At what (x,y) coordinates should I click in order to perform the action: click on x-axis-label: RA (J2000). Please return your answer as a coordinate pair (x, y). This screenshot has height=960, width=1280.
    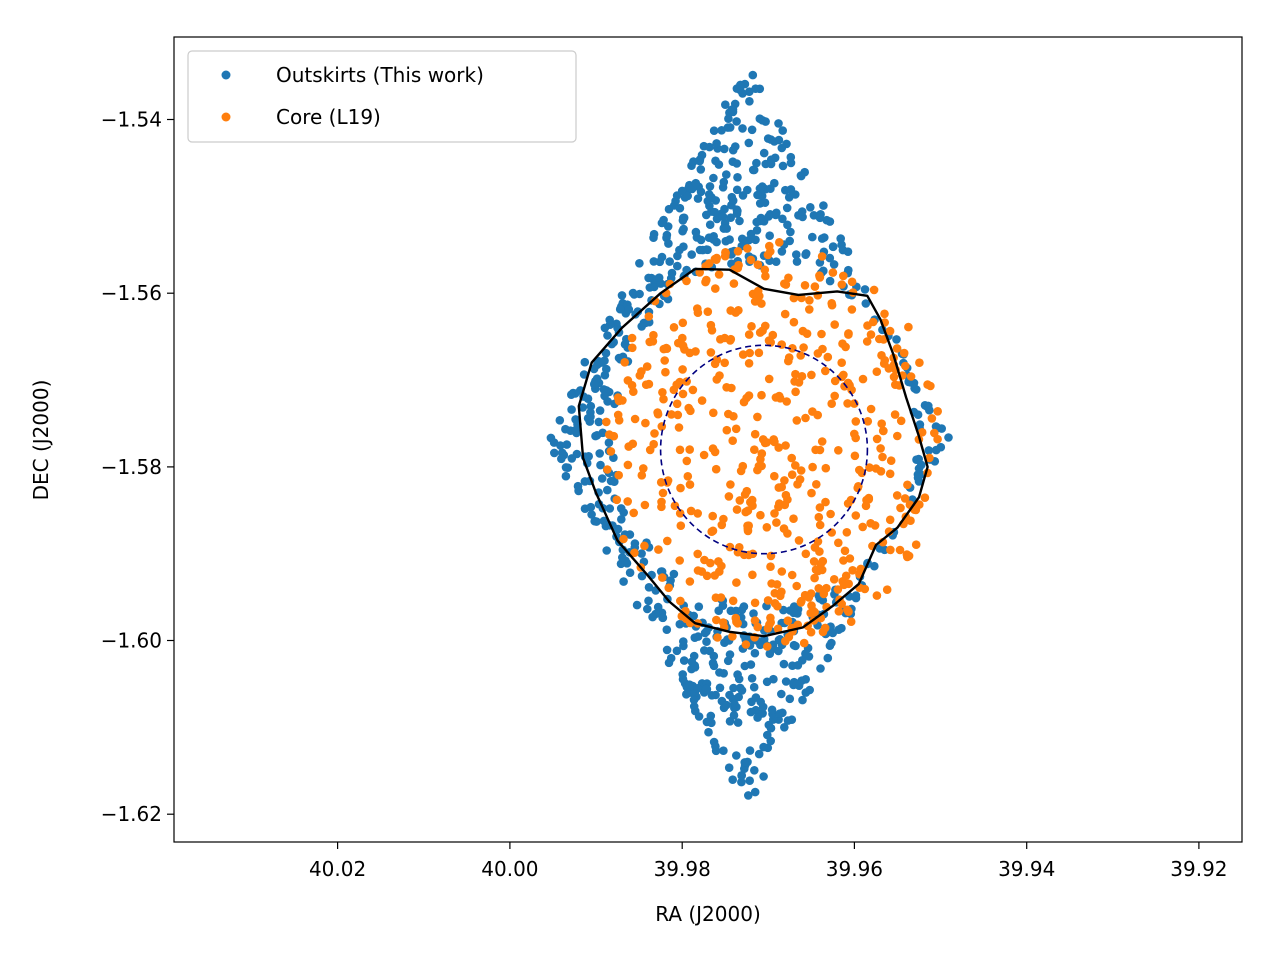
    Looking at the image, I should click on (708, 914).